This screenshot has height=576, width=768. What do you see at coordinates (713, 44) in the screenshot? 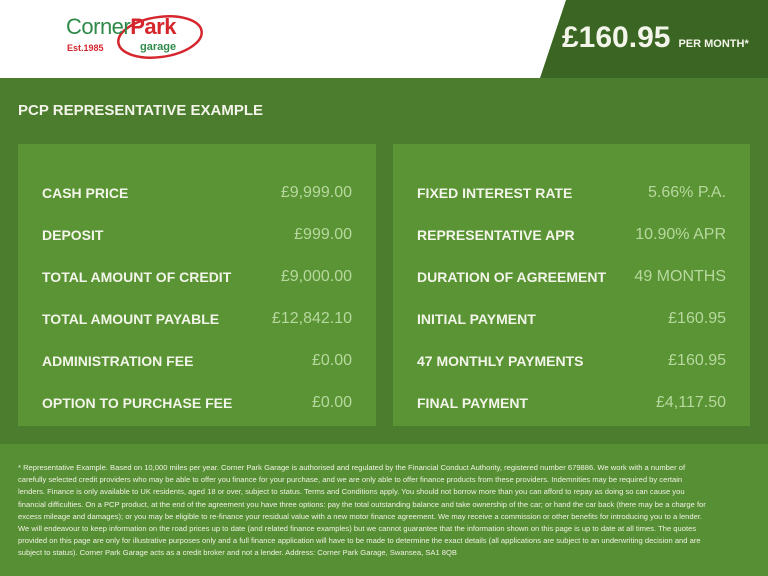
I see `per-month-label: PER MONTH*` at bounding box center [713, 44].